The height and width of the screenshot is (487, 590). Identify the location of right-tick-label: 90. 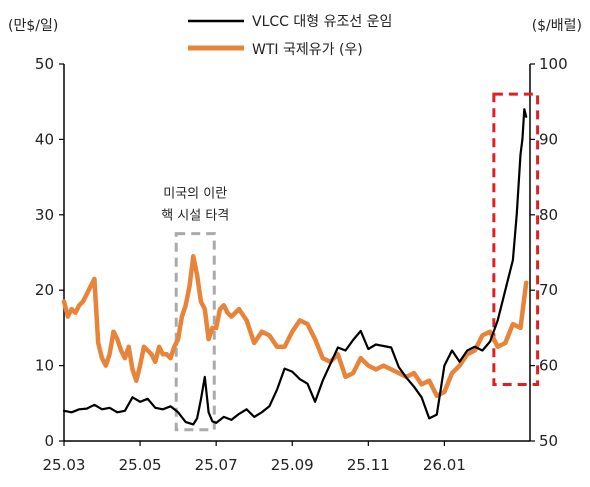
(548, 139).